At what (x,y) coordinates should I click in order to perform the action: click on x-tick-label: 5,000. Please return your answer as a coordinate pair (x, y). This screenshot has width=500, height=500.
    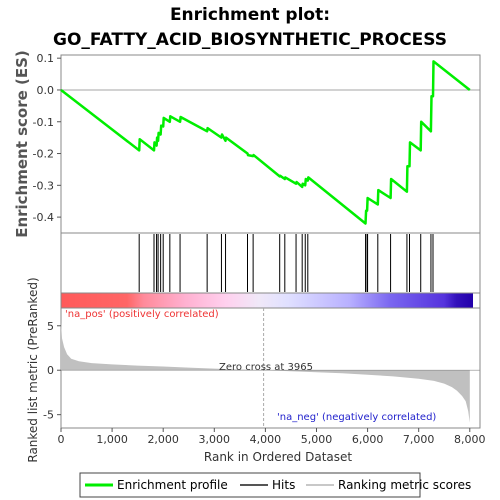
    Looking at the image, I should click on (317, 439).